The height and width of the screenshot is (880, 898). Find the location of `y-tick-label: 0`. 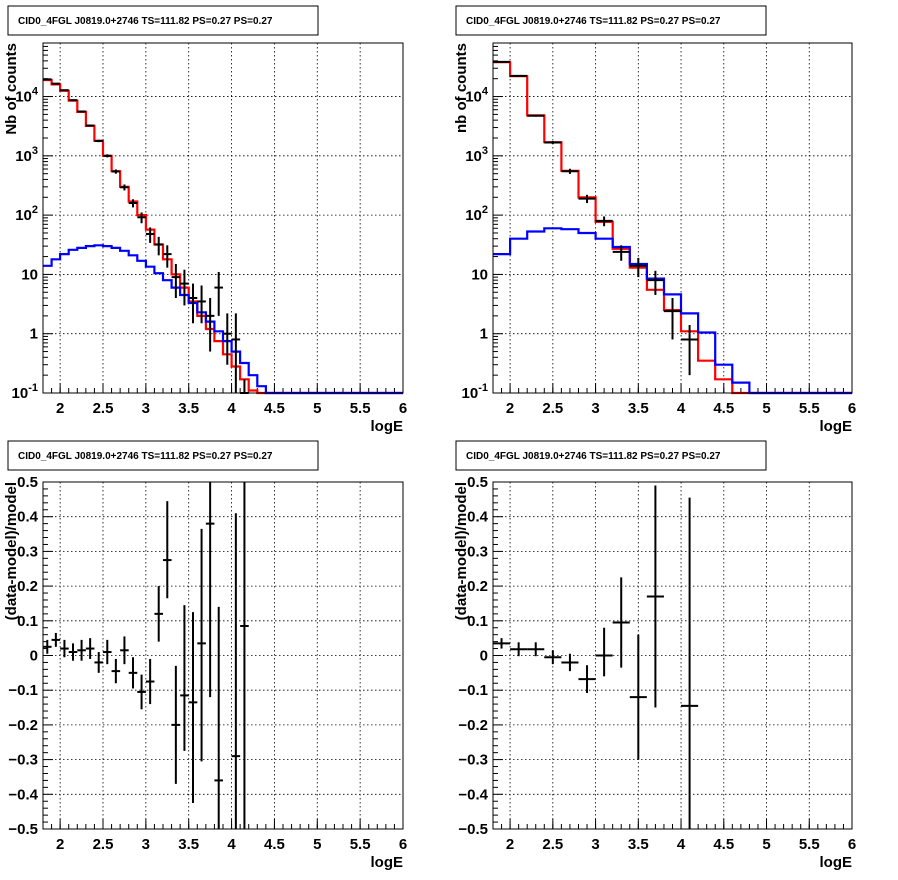

y-tick-label: 0 is located at coordinates (34, 656).